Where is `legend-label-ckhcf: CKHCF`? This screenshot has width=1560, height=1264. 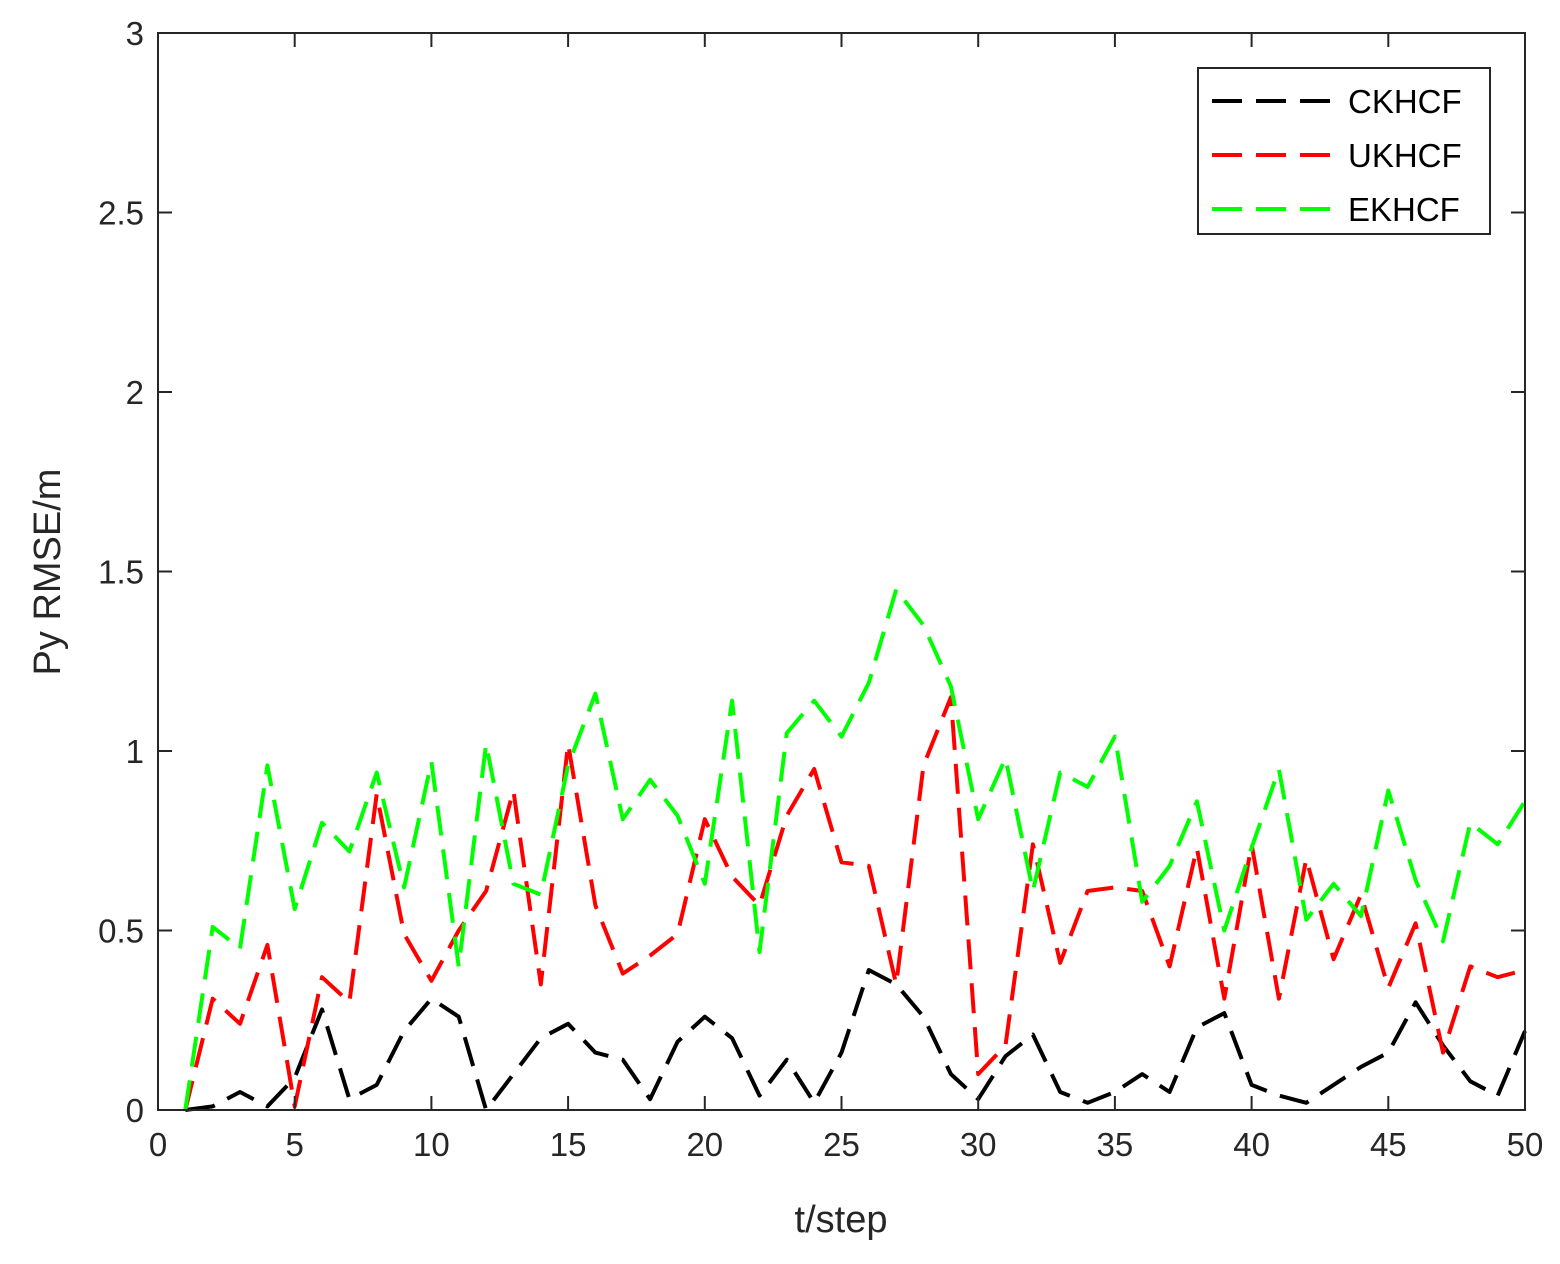
legend-label-ckhcf: CKHCF is located at coordinates (1405, 101).